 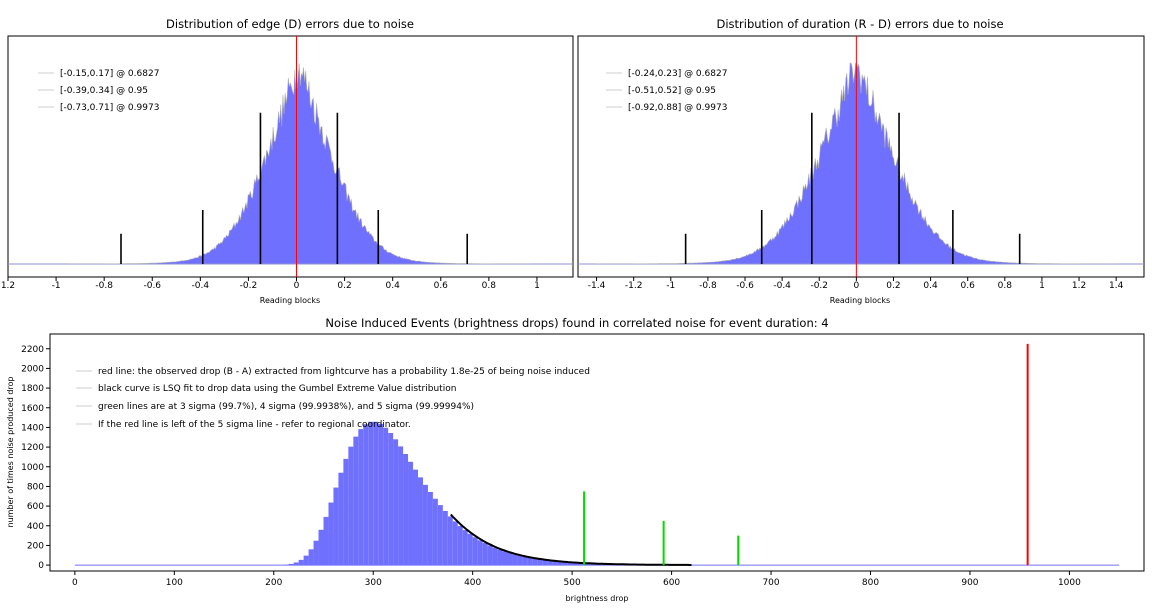 I want to click on x-tick-label: 1.2, so click(x=1079, y=286).